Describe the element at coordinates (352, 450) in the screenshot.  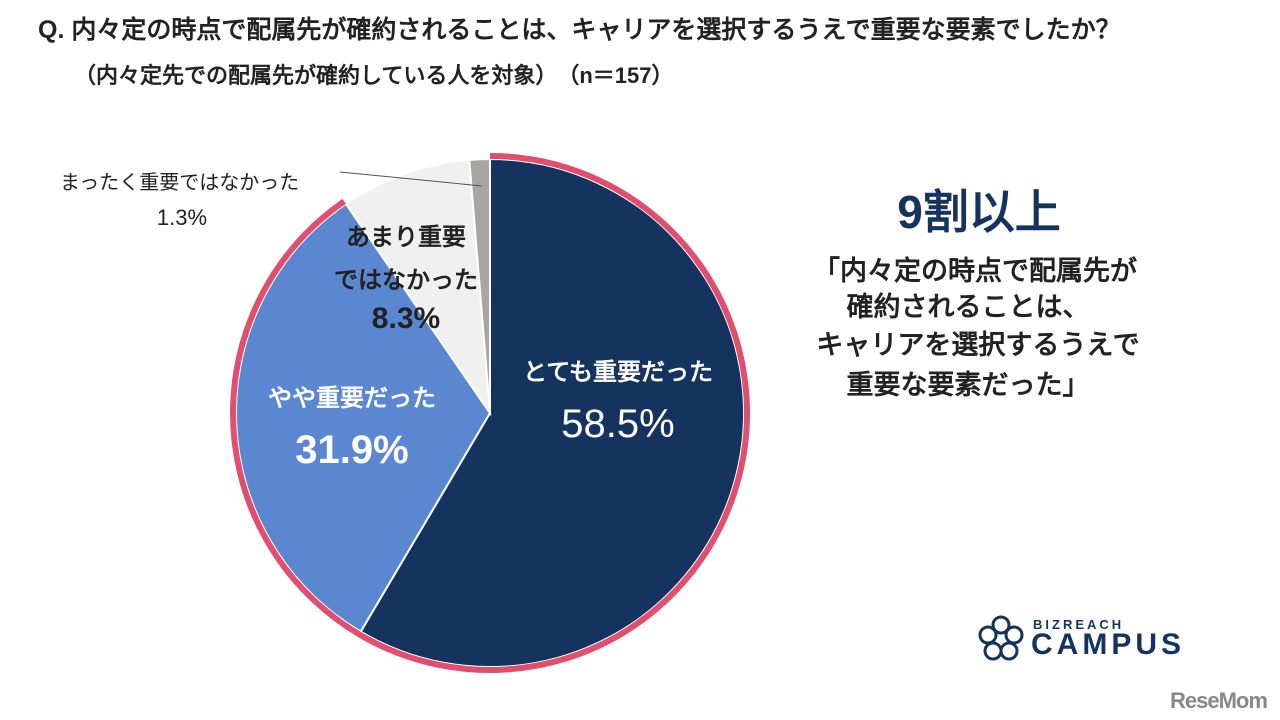
I see `slice-value-somewhat-important: 31.9%` at that location.